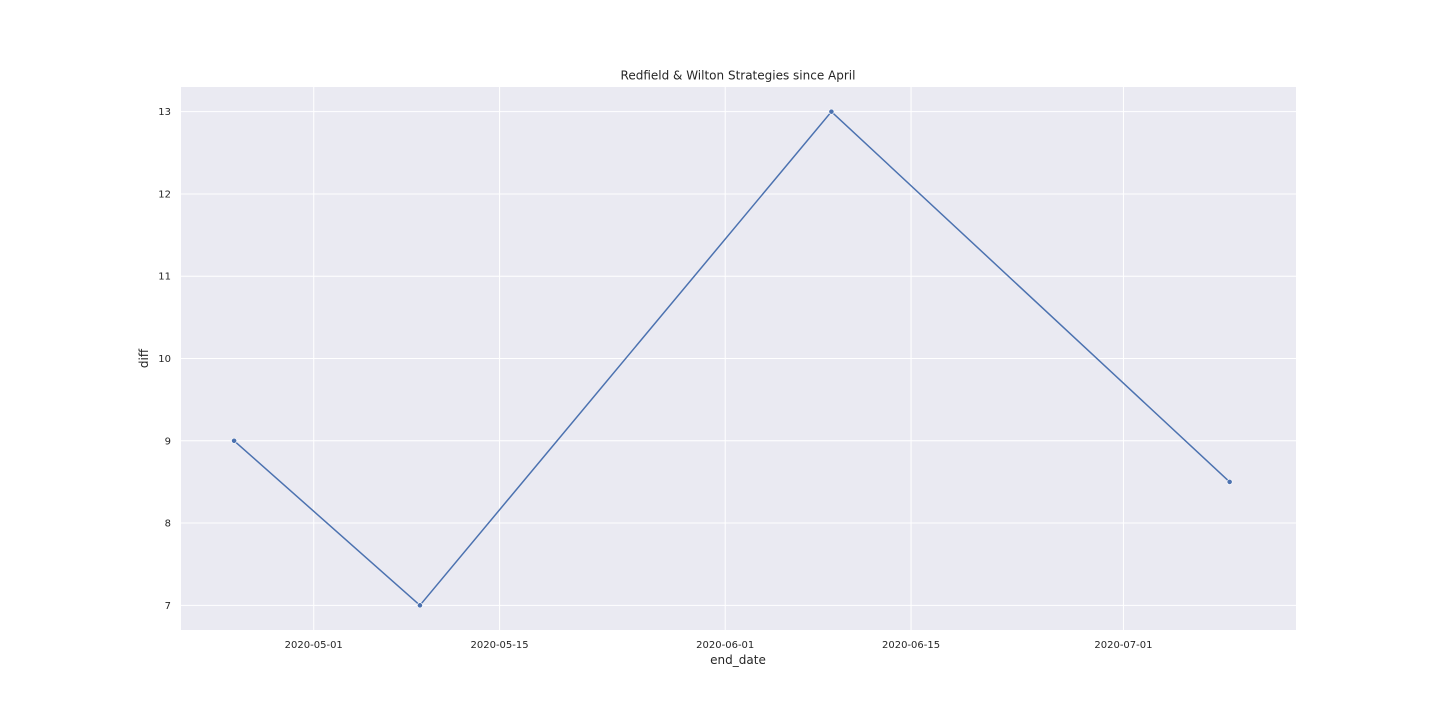  I want to click on y-tick-label: 10, so click(164, 359).